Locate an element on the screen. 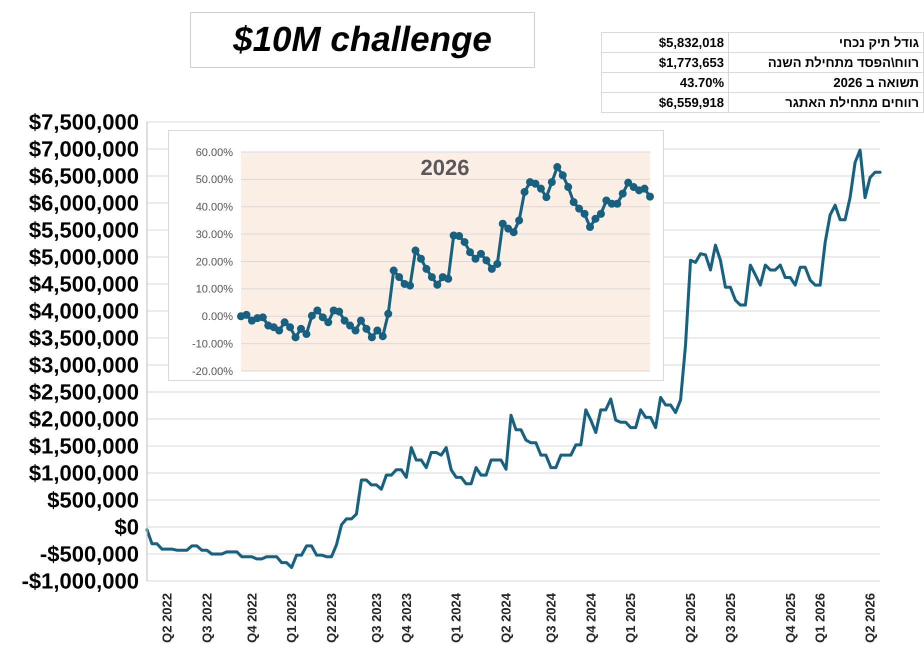 The width and height of the screenshot is (924, 659). y-tick-label: 0.00% is located at coordinates (218, 317).